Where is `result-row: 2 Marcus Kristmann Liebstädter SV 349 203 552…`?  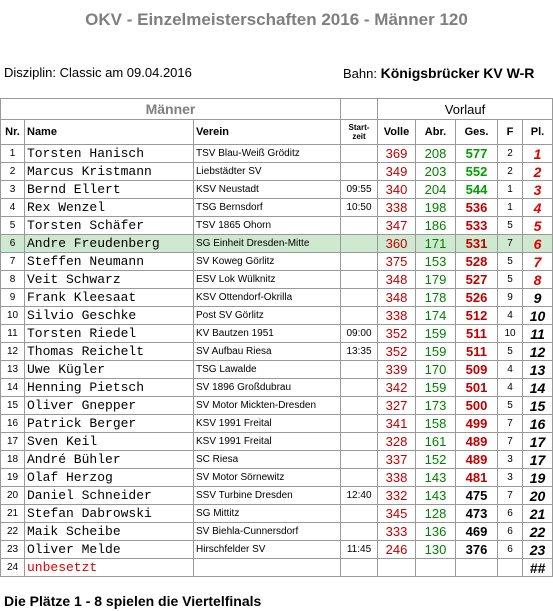
result-row: 2 Marcus Kristmann Liebstädter SV 349 203 552… is located at coordinates (276, 171).